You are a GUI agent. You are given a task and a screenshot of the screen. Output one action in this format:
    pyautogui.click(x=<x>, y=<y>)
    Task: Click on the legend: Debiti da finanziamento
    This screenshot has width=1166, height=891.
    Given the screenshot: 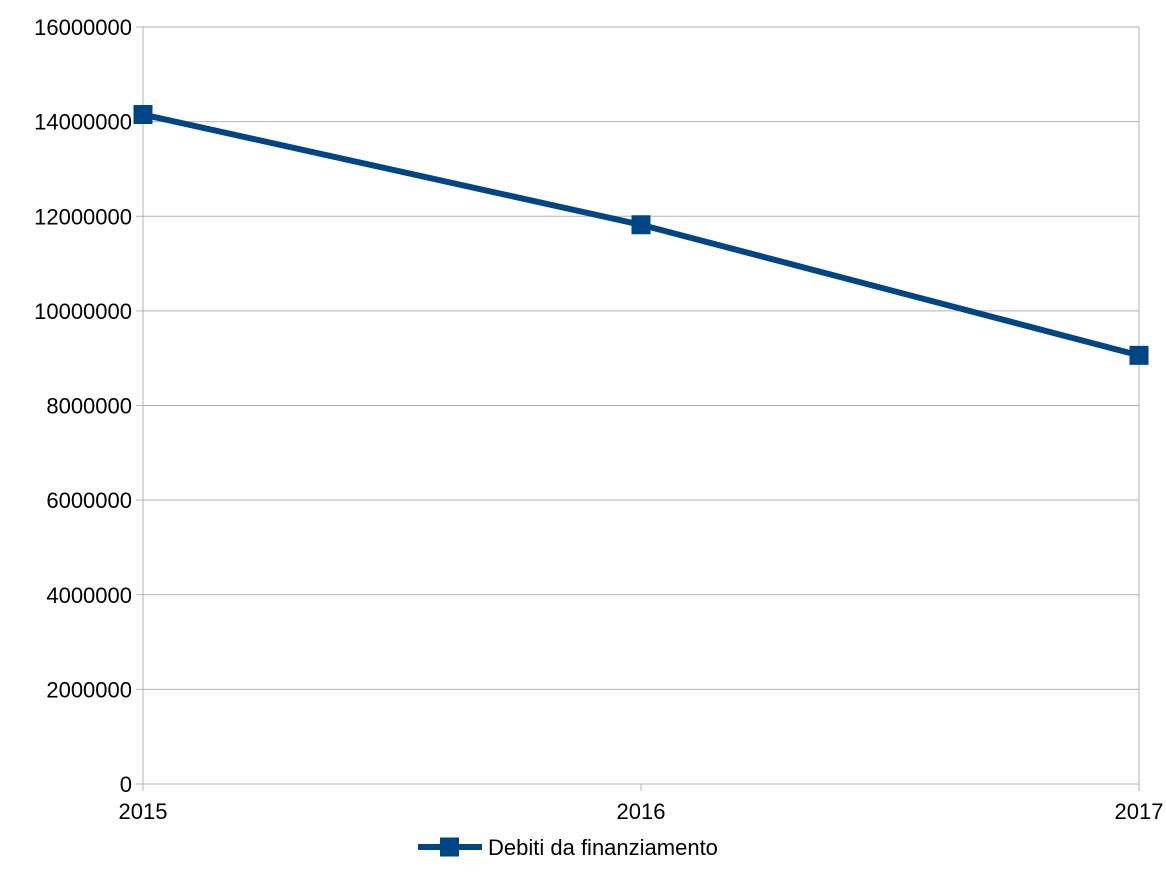 What is the action you would take?
    pyautogui.click(x=568, y=847)
    